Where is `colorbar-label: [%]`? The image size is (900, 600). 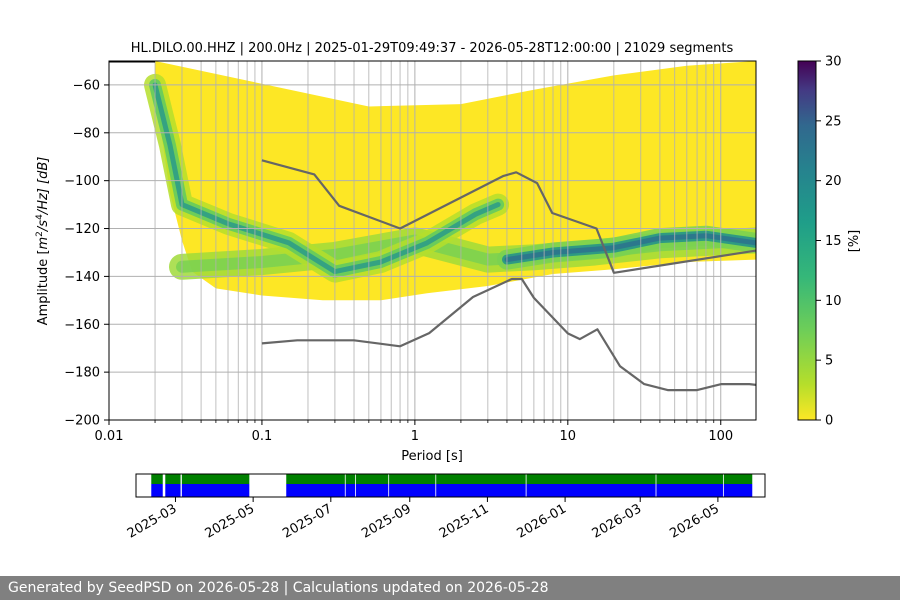 colorbar-label: [%] is located at coordinates (854, 241).